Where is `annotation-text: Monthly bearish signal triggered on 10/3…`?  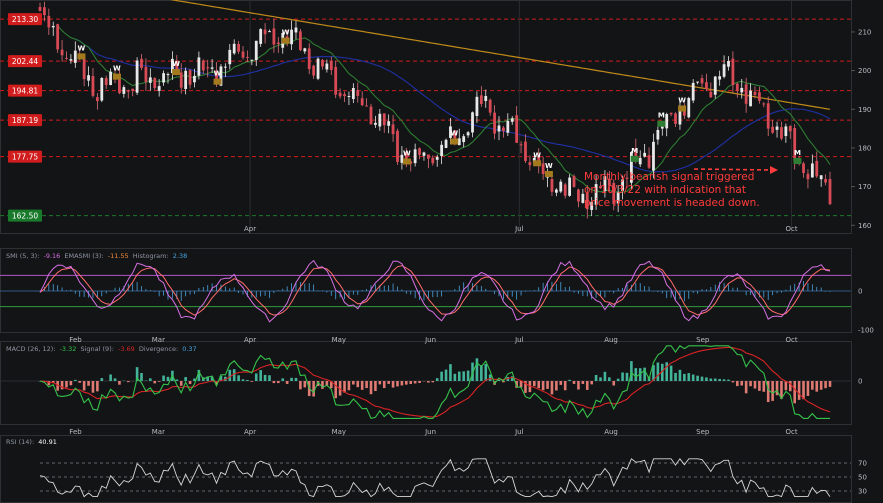
annotation-text: Monthly bearish signal triggered on 10/3… is located at coordinates (672, 190).